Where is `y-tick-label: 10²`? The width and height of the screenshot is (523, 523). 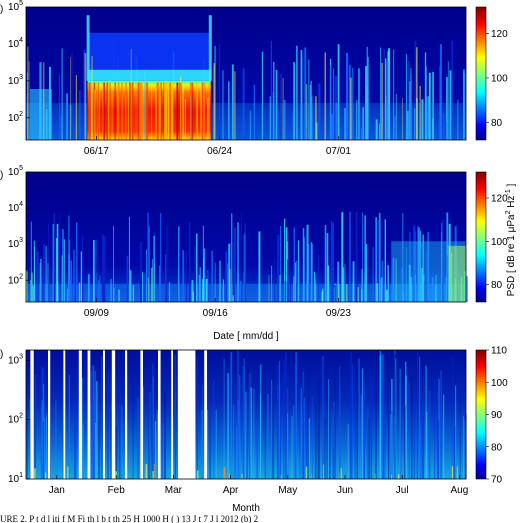 y-tick-label: 10² is located at coordinates (15, 117).